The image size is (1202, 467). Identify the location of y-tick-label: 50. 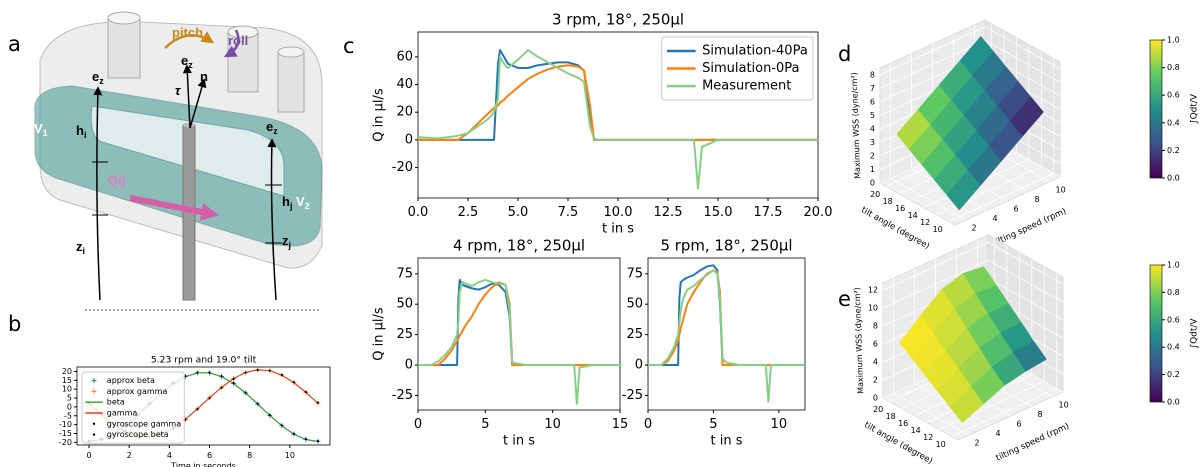
(404, 304).